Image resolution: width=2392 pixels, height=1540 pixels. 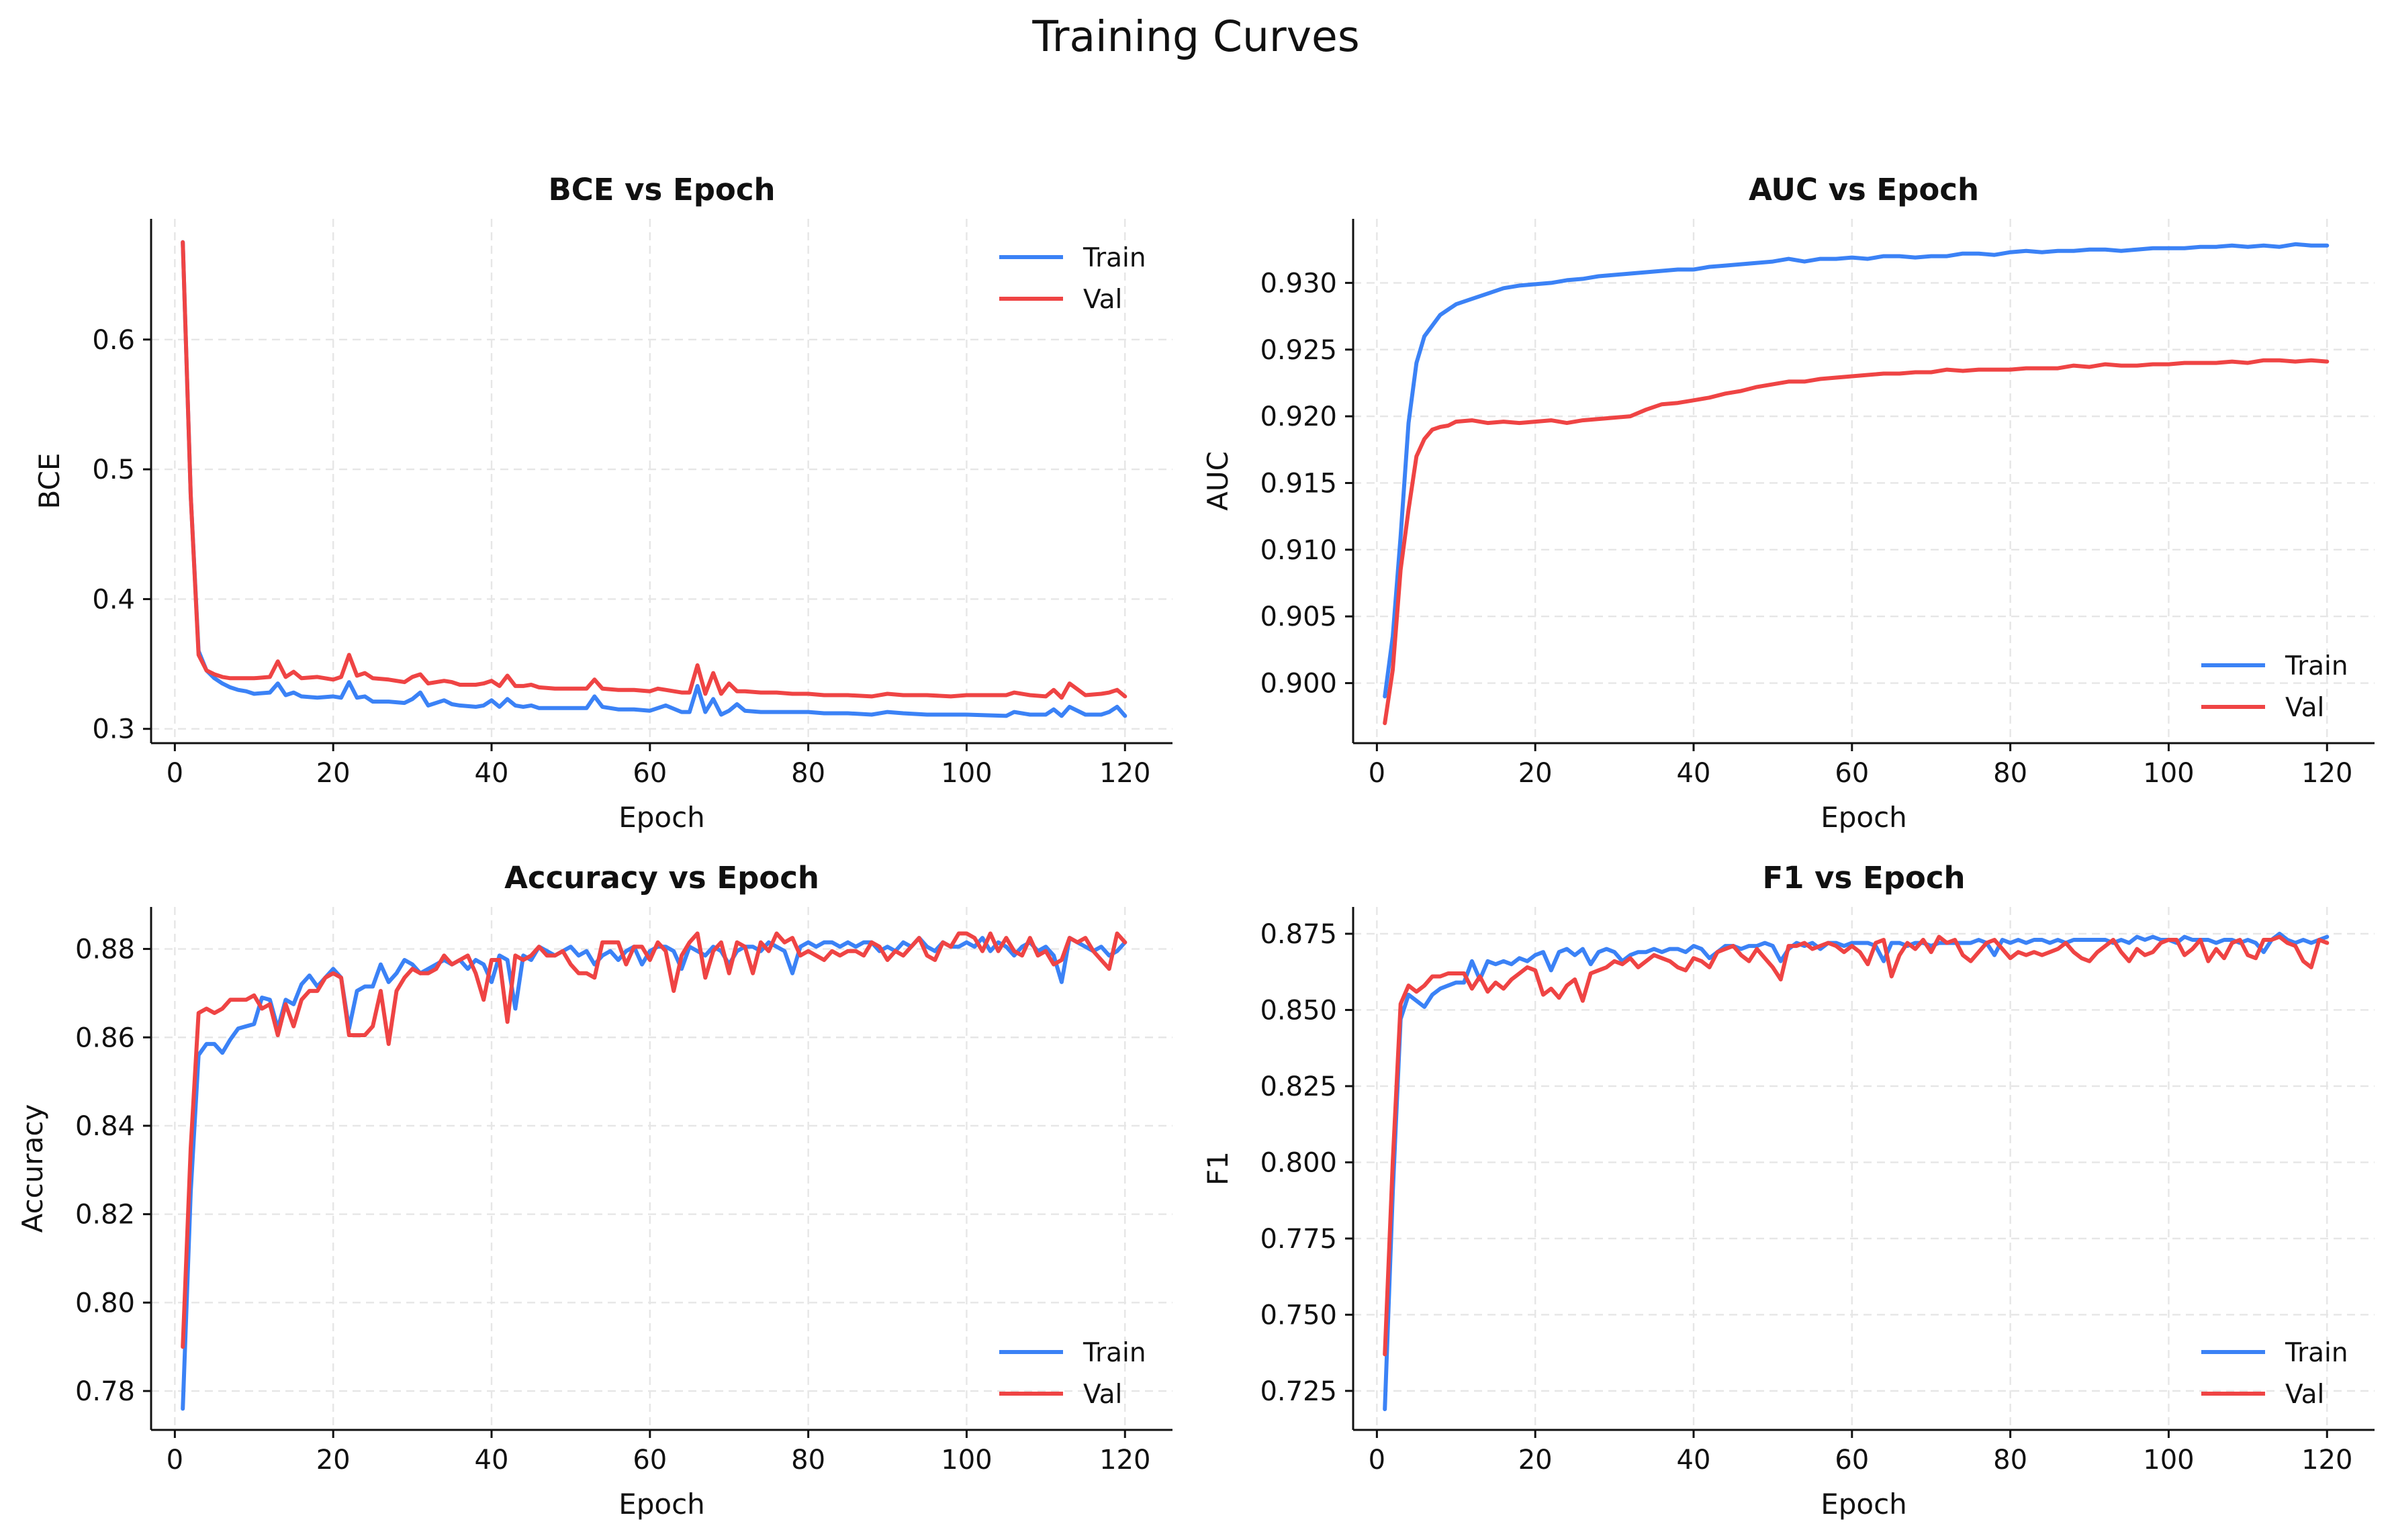 What do you see at coordinates (1298, 1391) in the screenshot?
I see `f1-ytick-label-0: 0.725` at bounding box center [1298, 1391].